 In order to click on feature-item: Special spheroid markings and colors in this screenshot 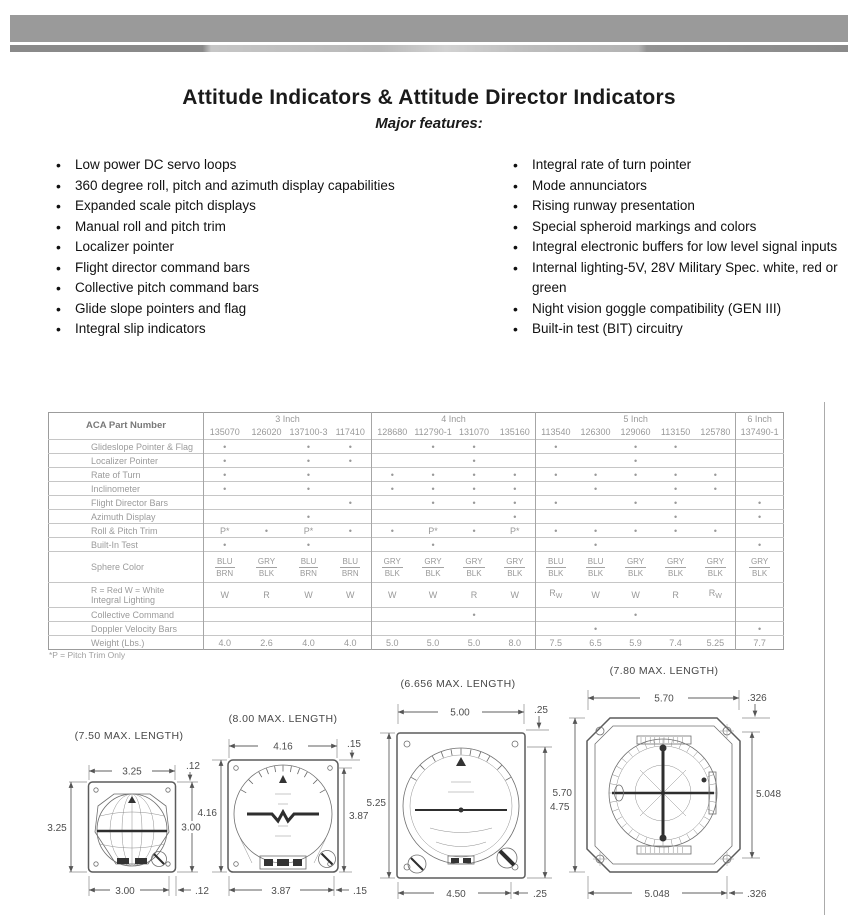, I will do `click(678, 227)`.